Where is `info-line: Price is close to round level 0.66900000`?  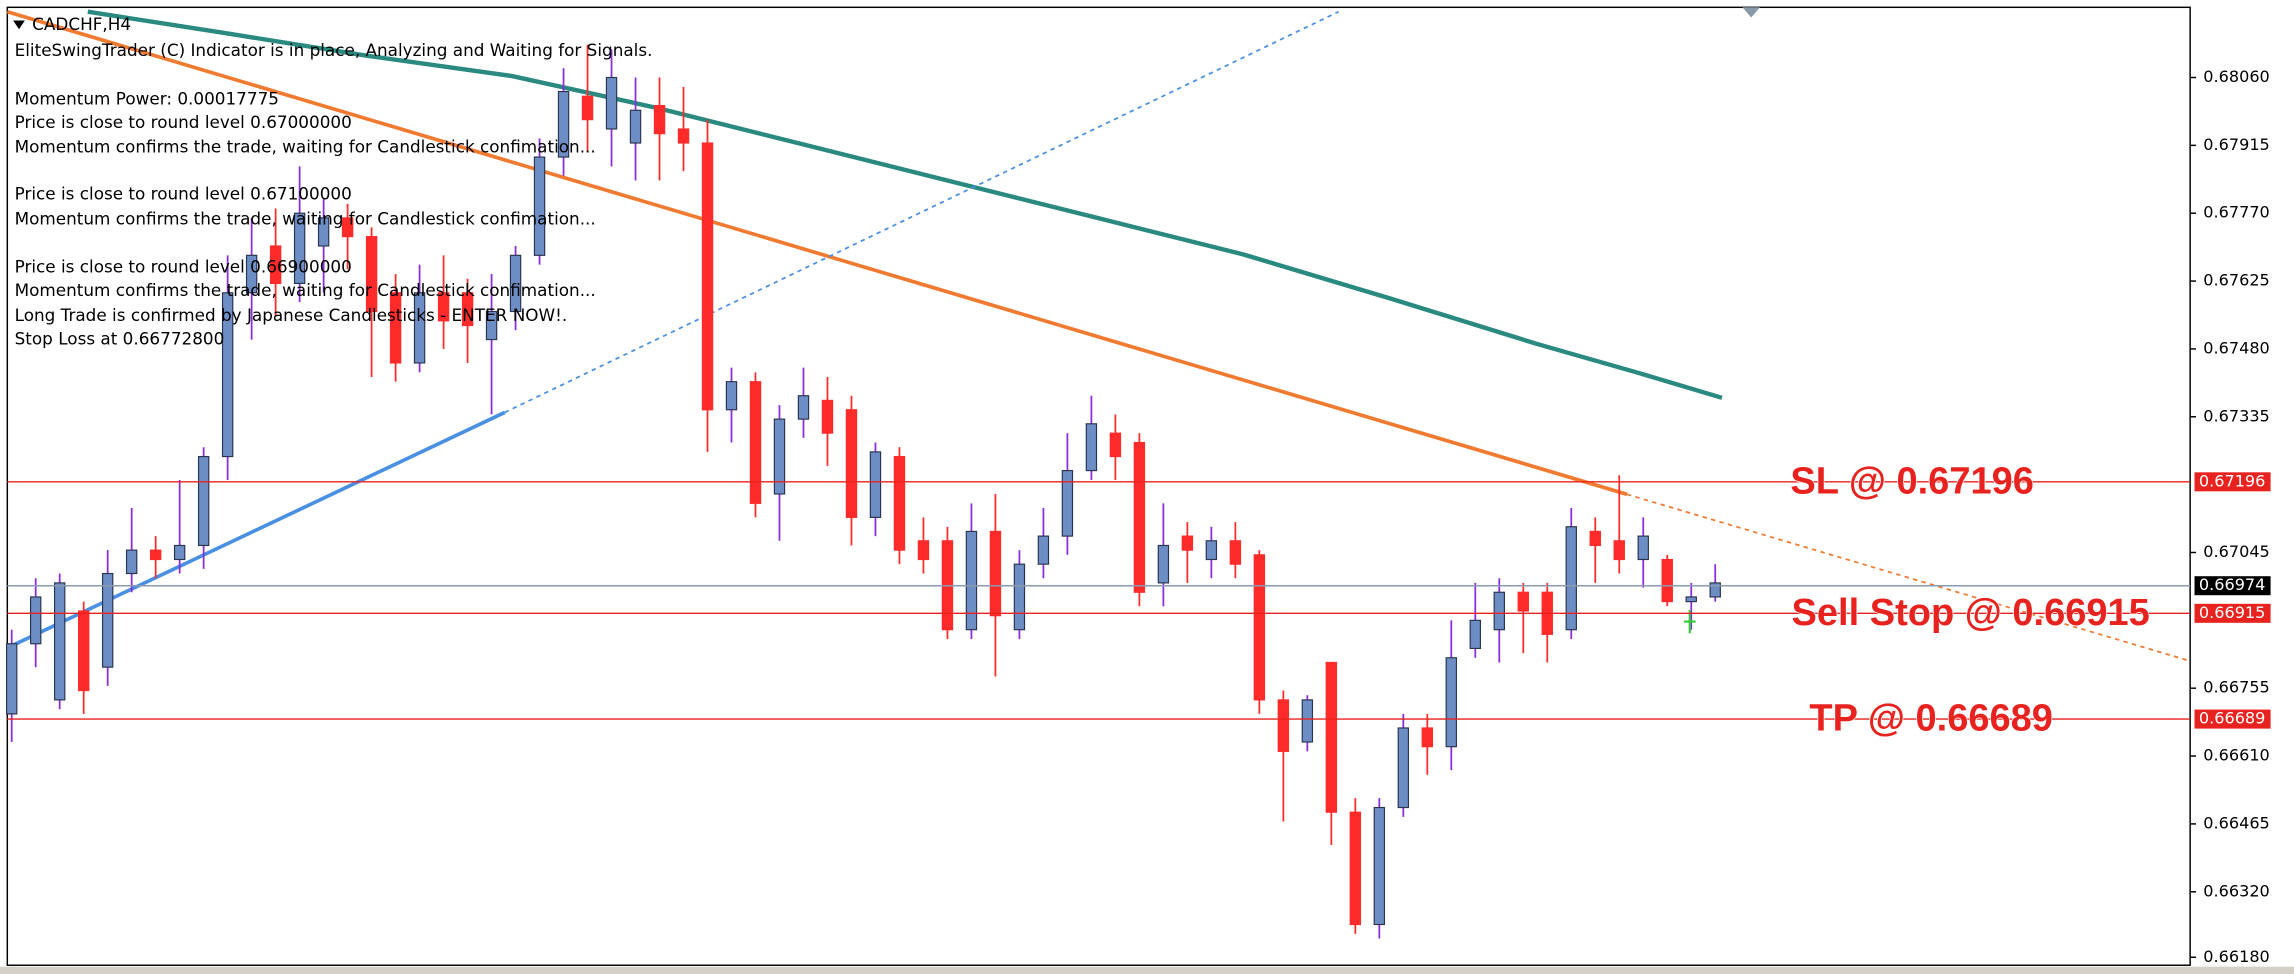 info-line: Price is close to round level 0.66900000 is located at coordinates (183, 267).